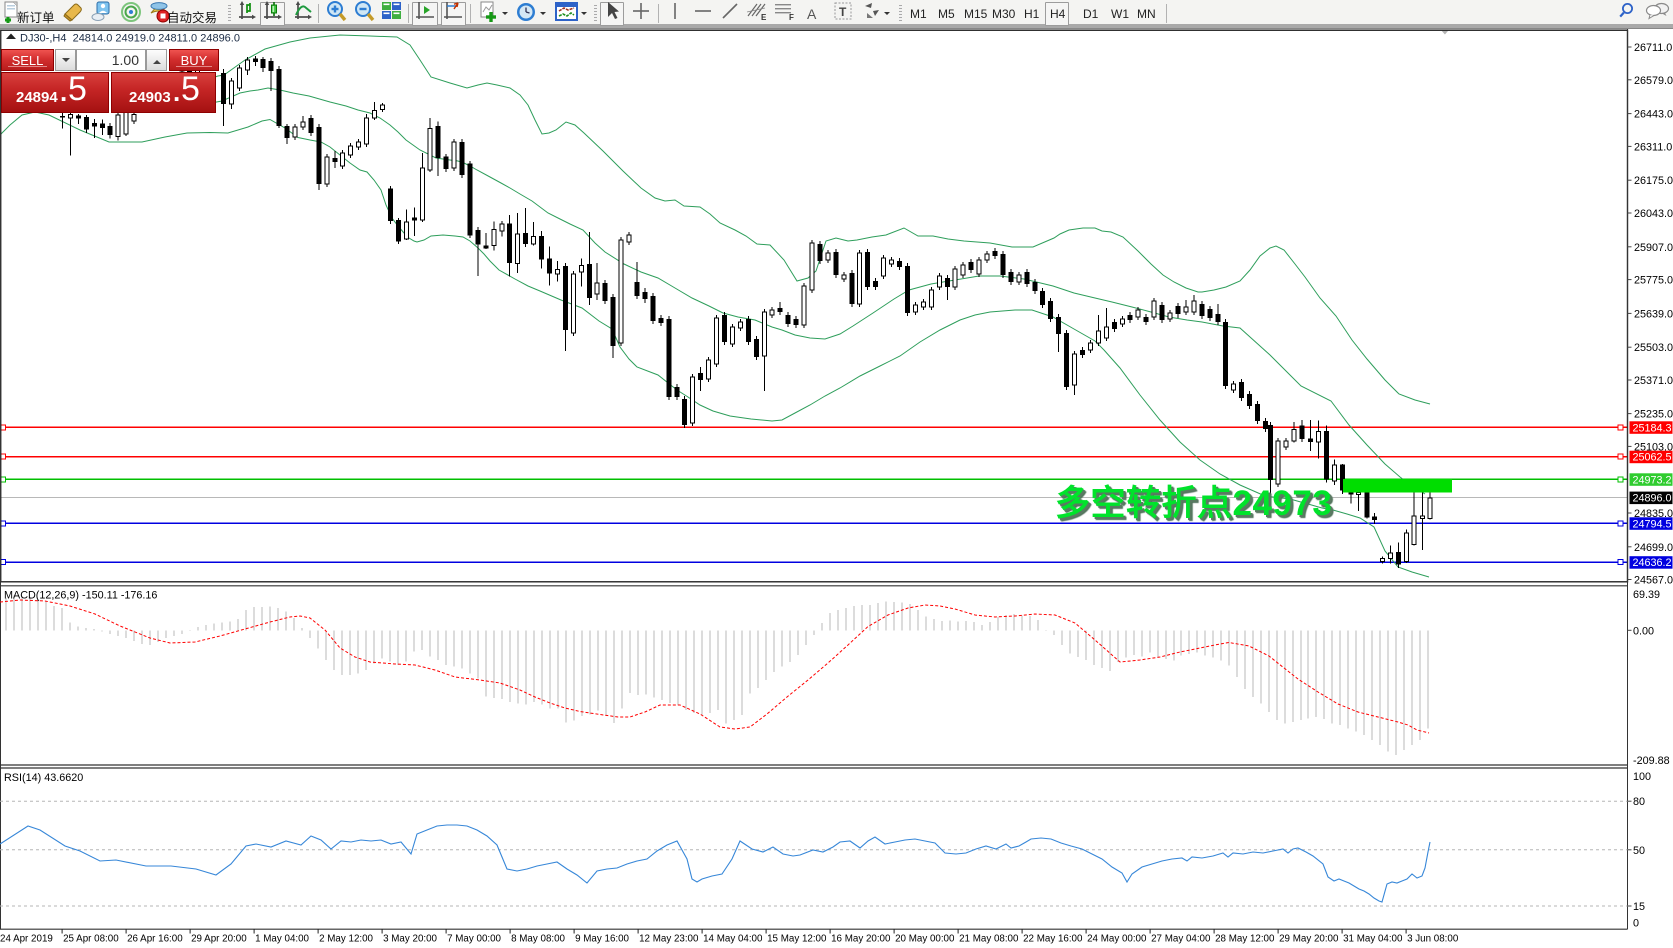  Describe the element at coordinates (1653, 548) in the screenshot. I see `svg-text: 24699.0` at that location.